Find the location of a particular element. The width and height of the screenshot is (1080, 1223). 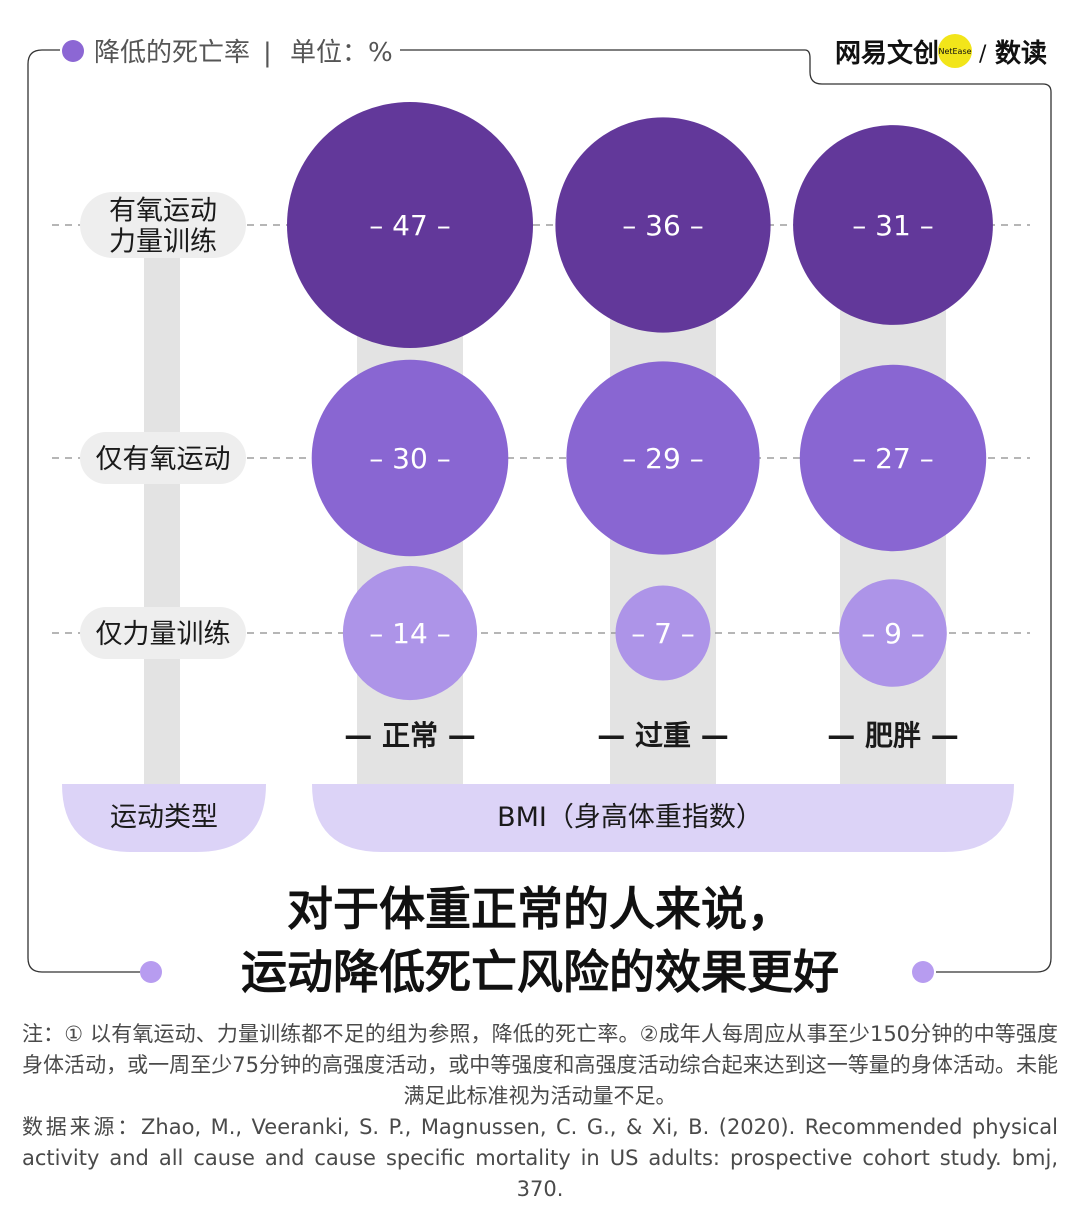

bubble-value-label: – 31 – is located at coordinates (892, 225).